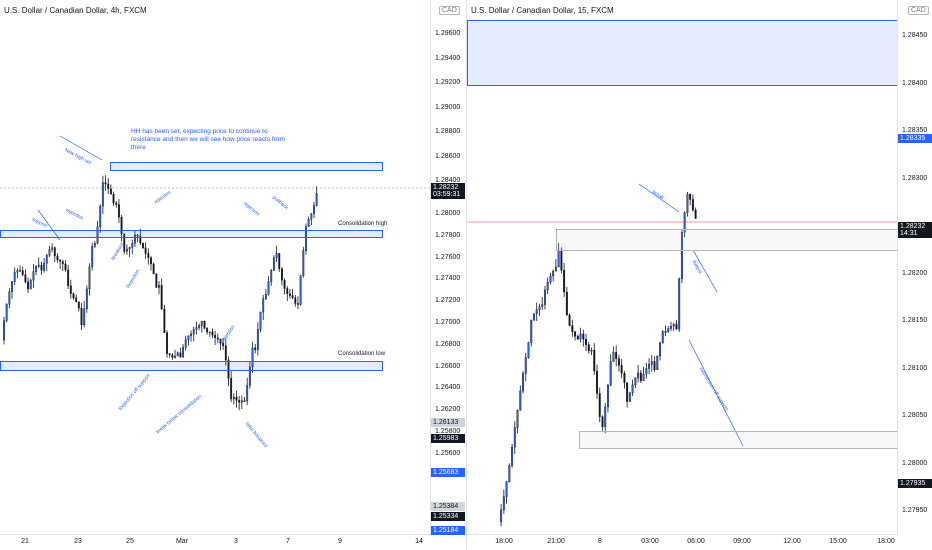  I want to click on price-tick: 1.27950, so click(915, 510).